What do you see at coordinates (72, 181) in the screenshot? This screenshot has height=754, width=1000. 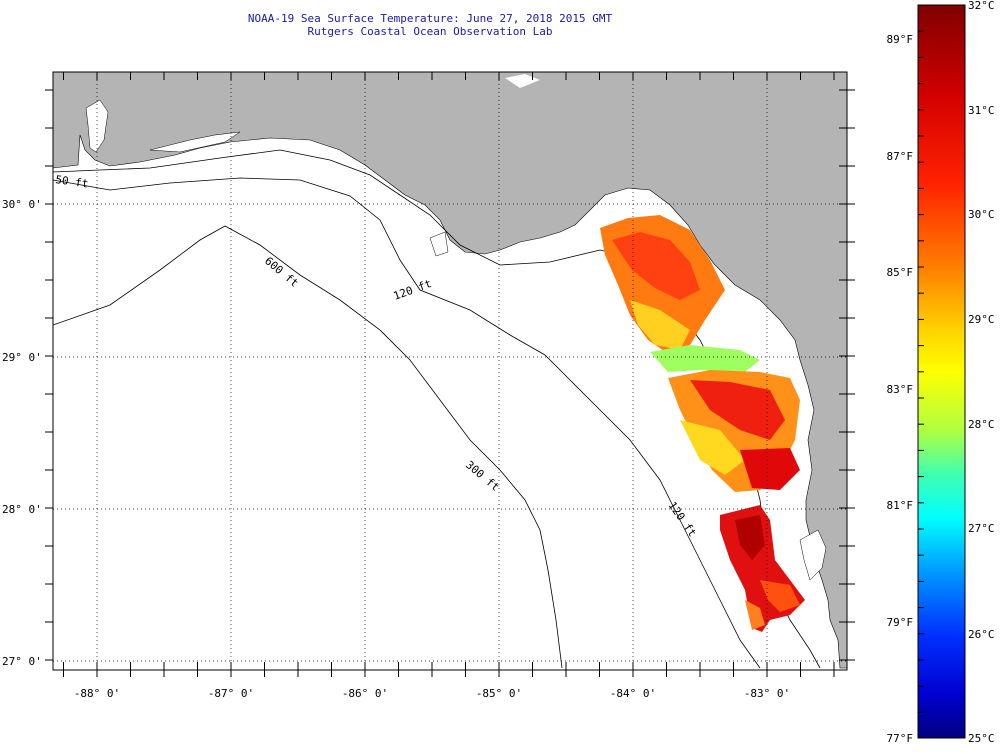 I see `contour-label-50: 50 ft` at bounding box center [72, 181].